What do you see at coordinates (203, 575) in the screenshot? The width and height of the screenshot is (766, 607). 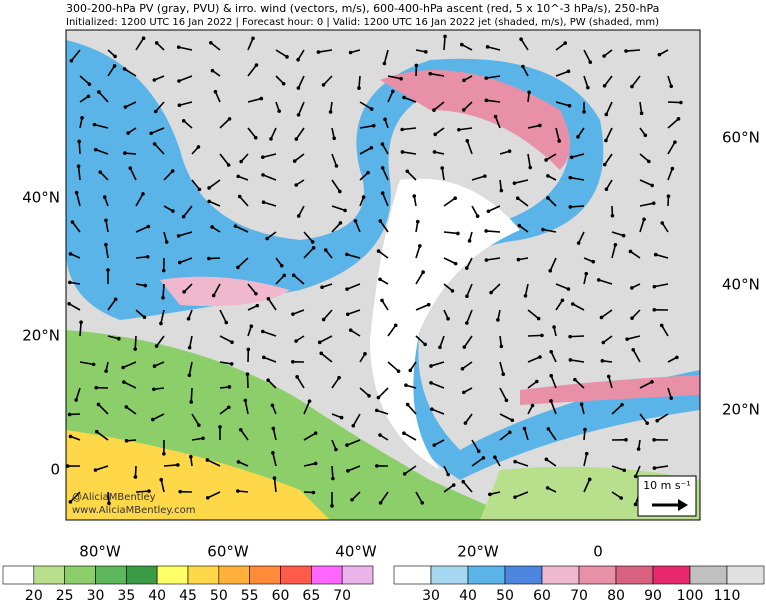 I see `colorbar-box` at bounding box center [203, 575].